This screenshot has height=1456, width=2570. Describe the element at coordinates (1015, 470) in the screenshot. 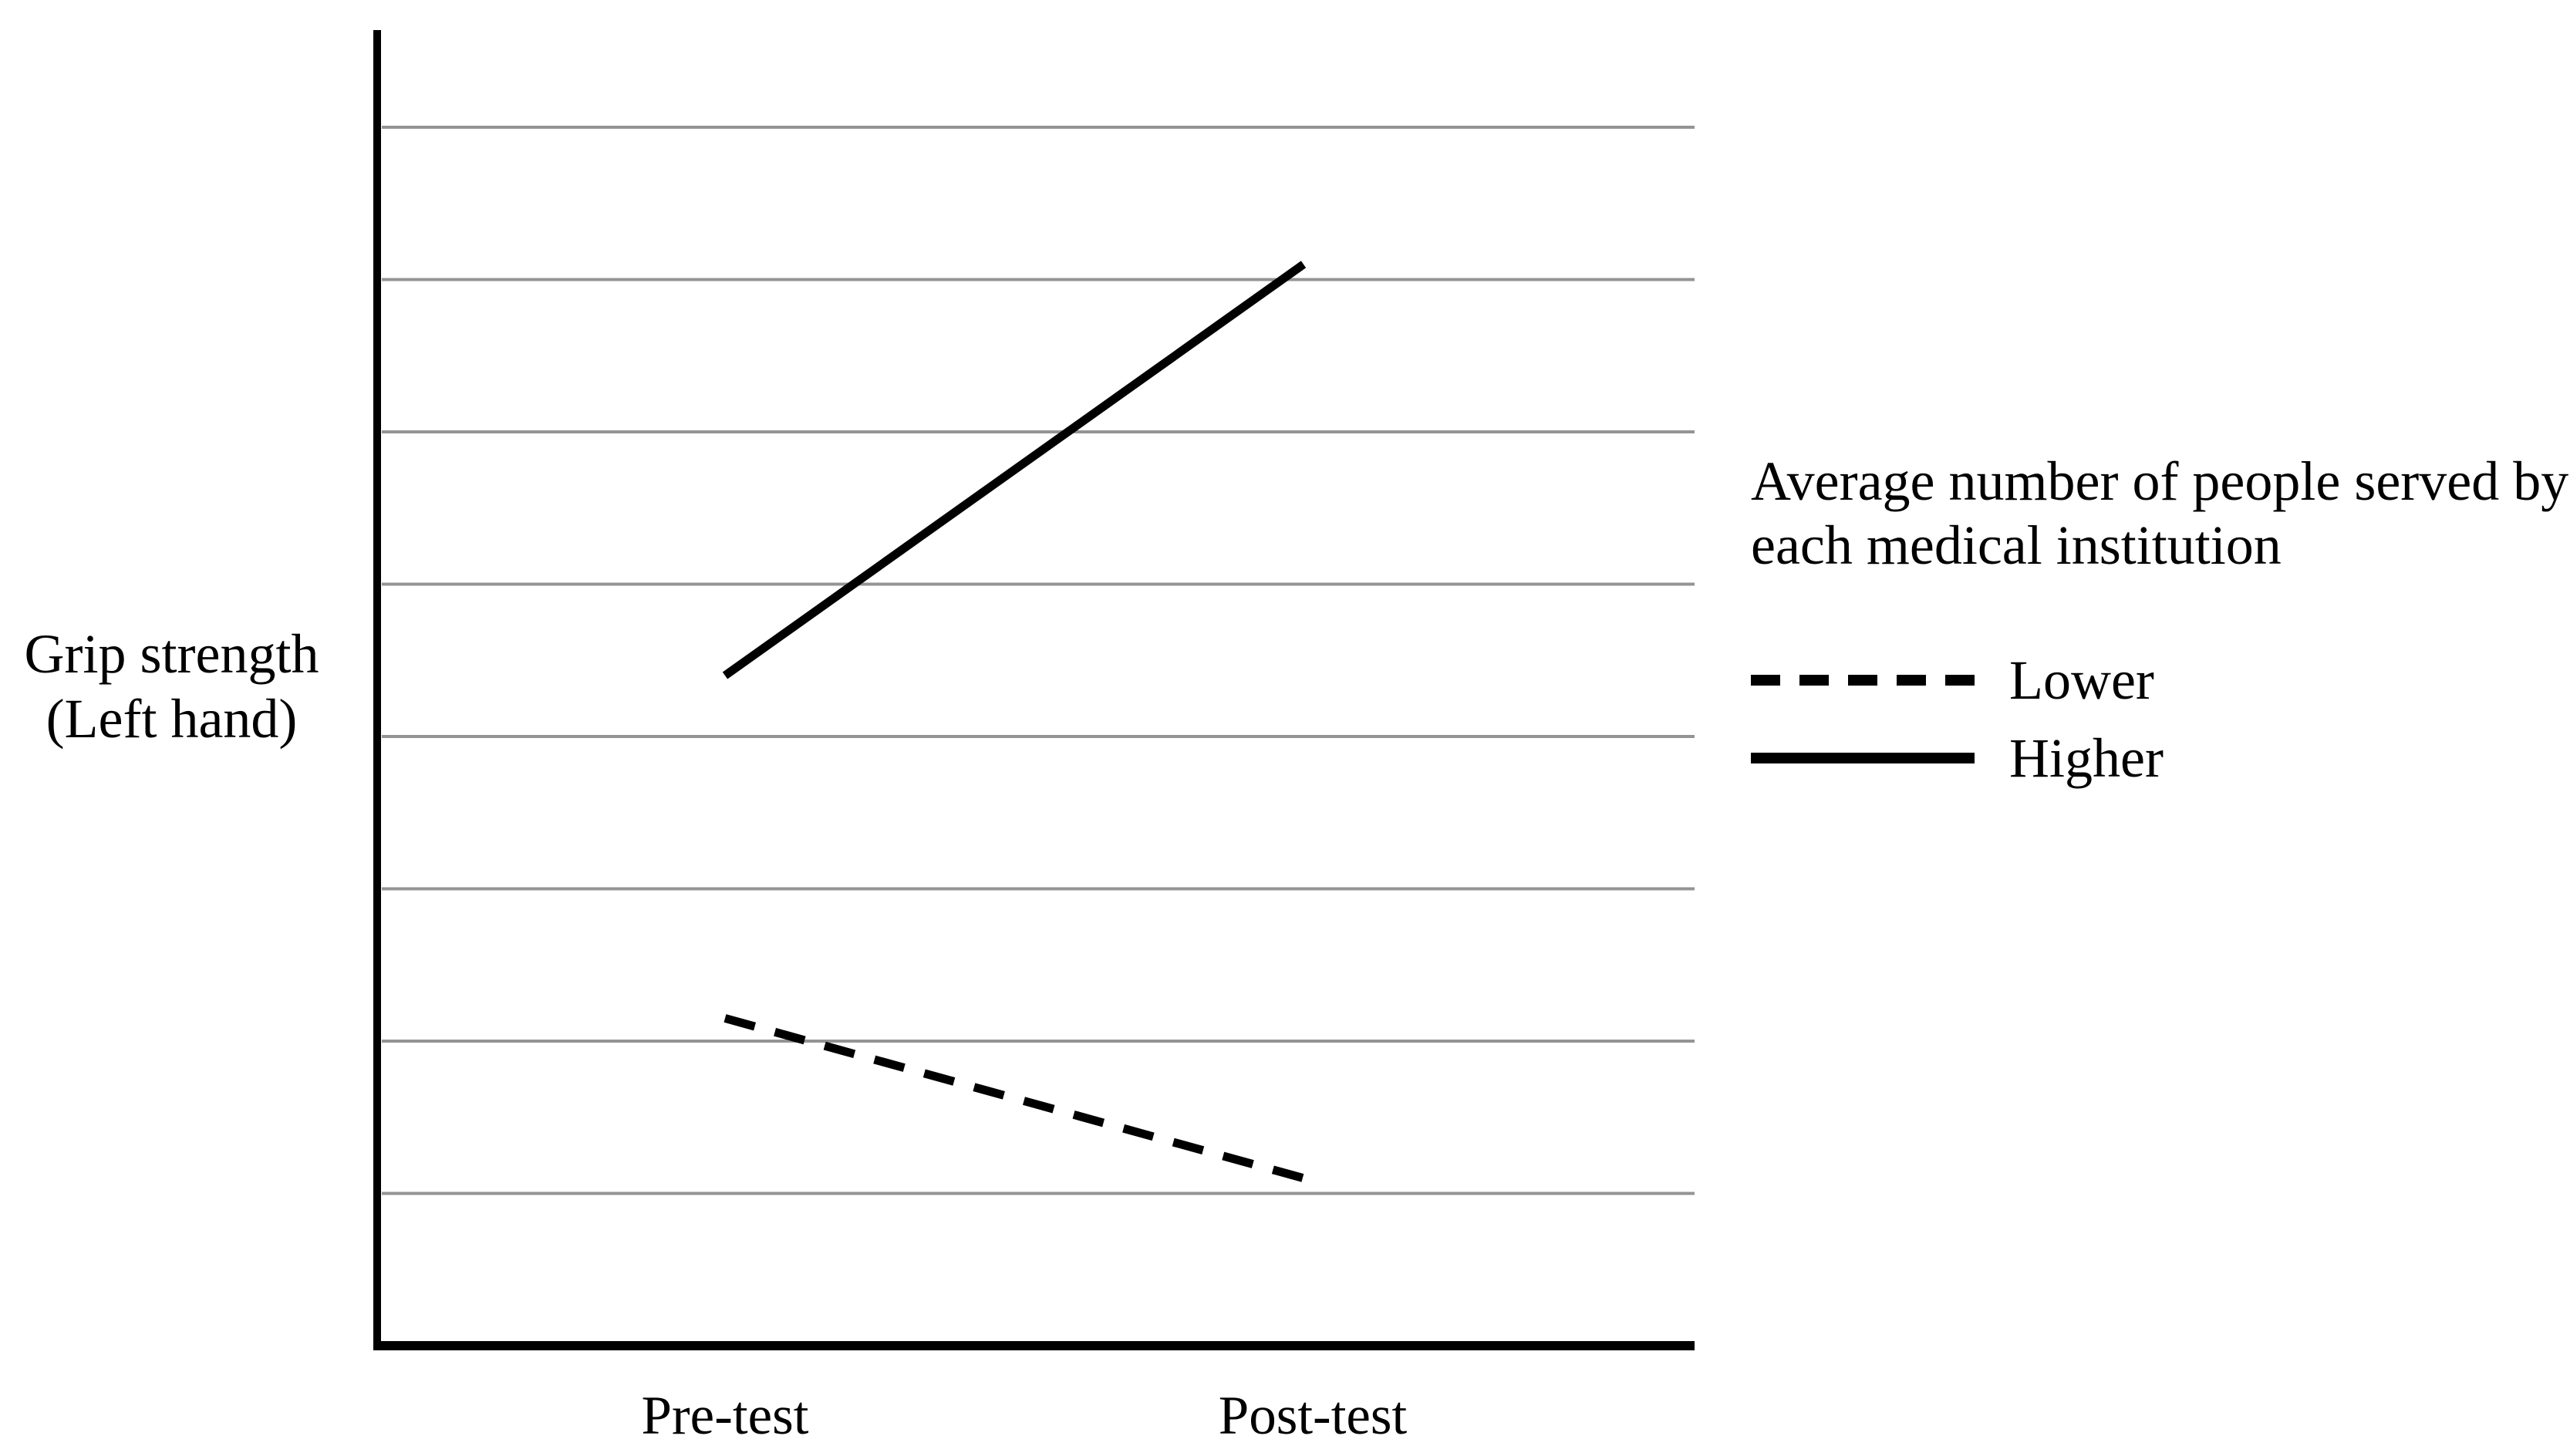

I see `series-line-higher` at that location.